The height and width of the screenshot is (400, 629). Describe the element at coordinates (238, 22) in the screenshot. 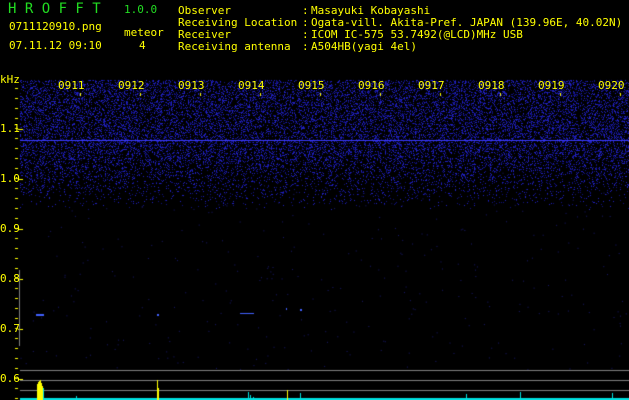

I see `info-label: Receiving Location` at that location.